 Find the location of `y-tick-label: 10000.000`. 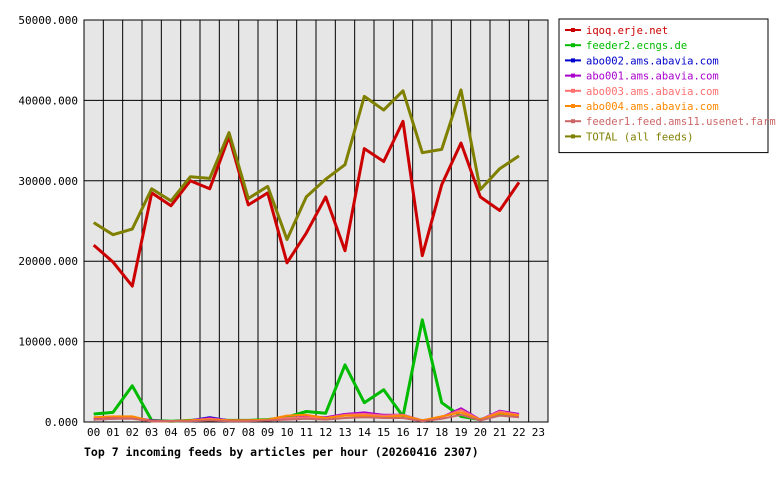

y-tick-label: 10000.000 is located at coordinates (48, 342).